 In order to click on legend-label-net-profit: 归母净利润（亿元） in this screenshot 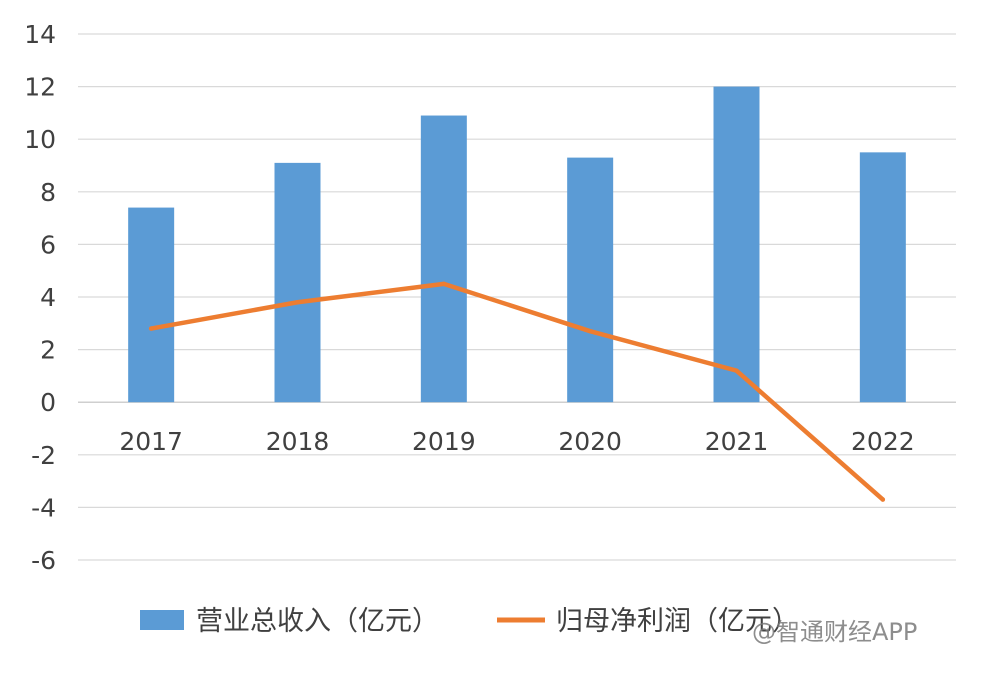, I will do `click(677, 621)`.